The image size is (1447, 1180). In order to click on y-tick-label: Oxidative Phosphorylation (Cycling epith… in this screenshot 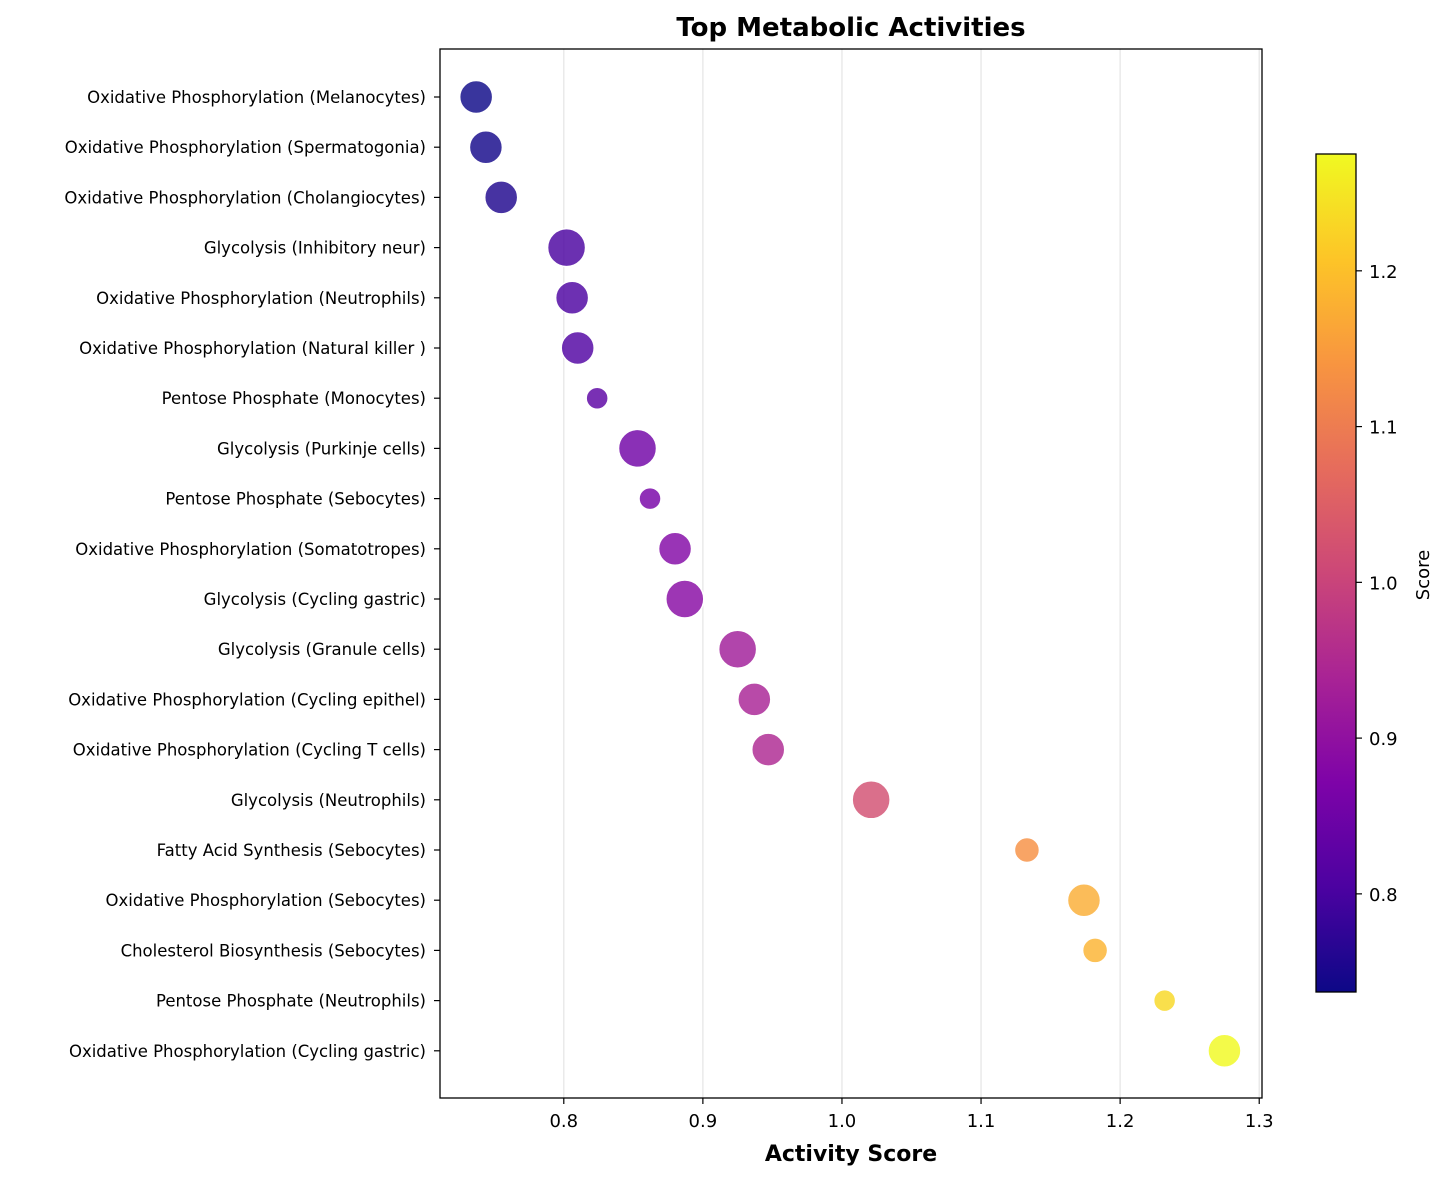, I will do `click(247, 699)`.